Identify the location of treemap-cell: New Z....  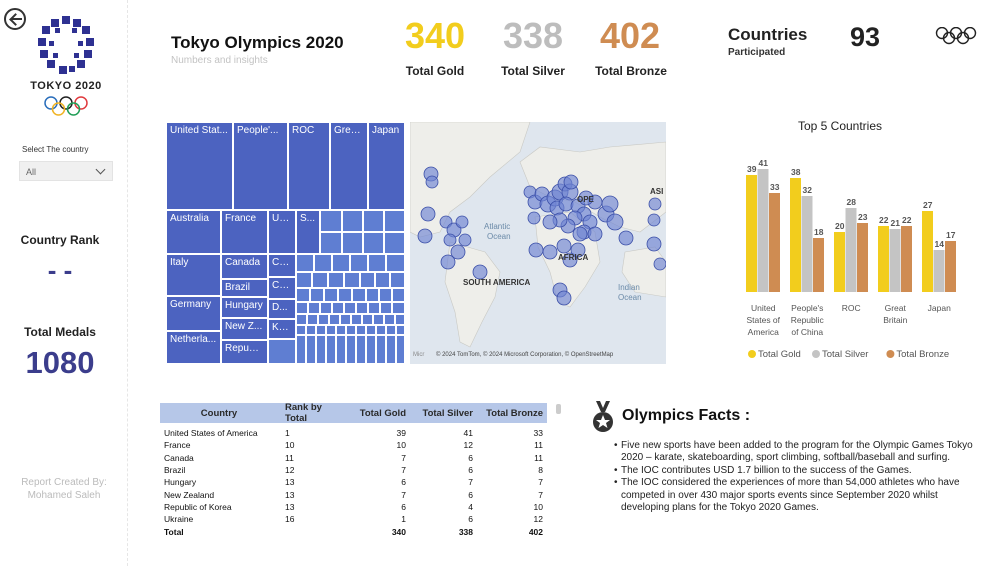
(244, 329).